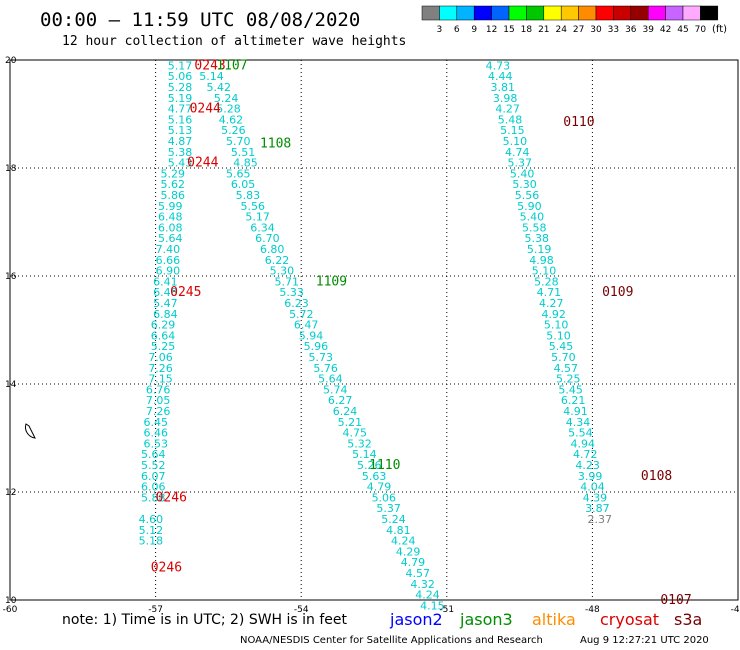 This screenshot has width=740, height=650. I want to click on wave-height-value: 6.34, so click(262, 227).